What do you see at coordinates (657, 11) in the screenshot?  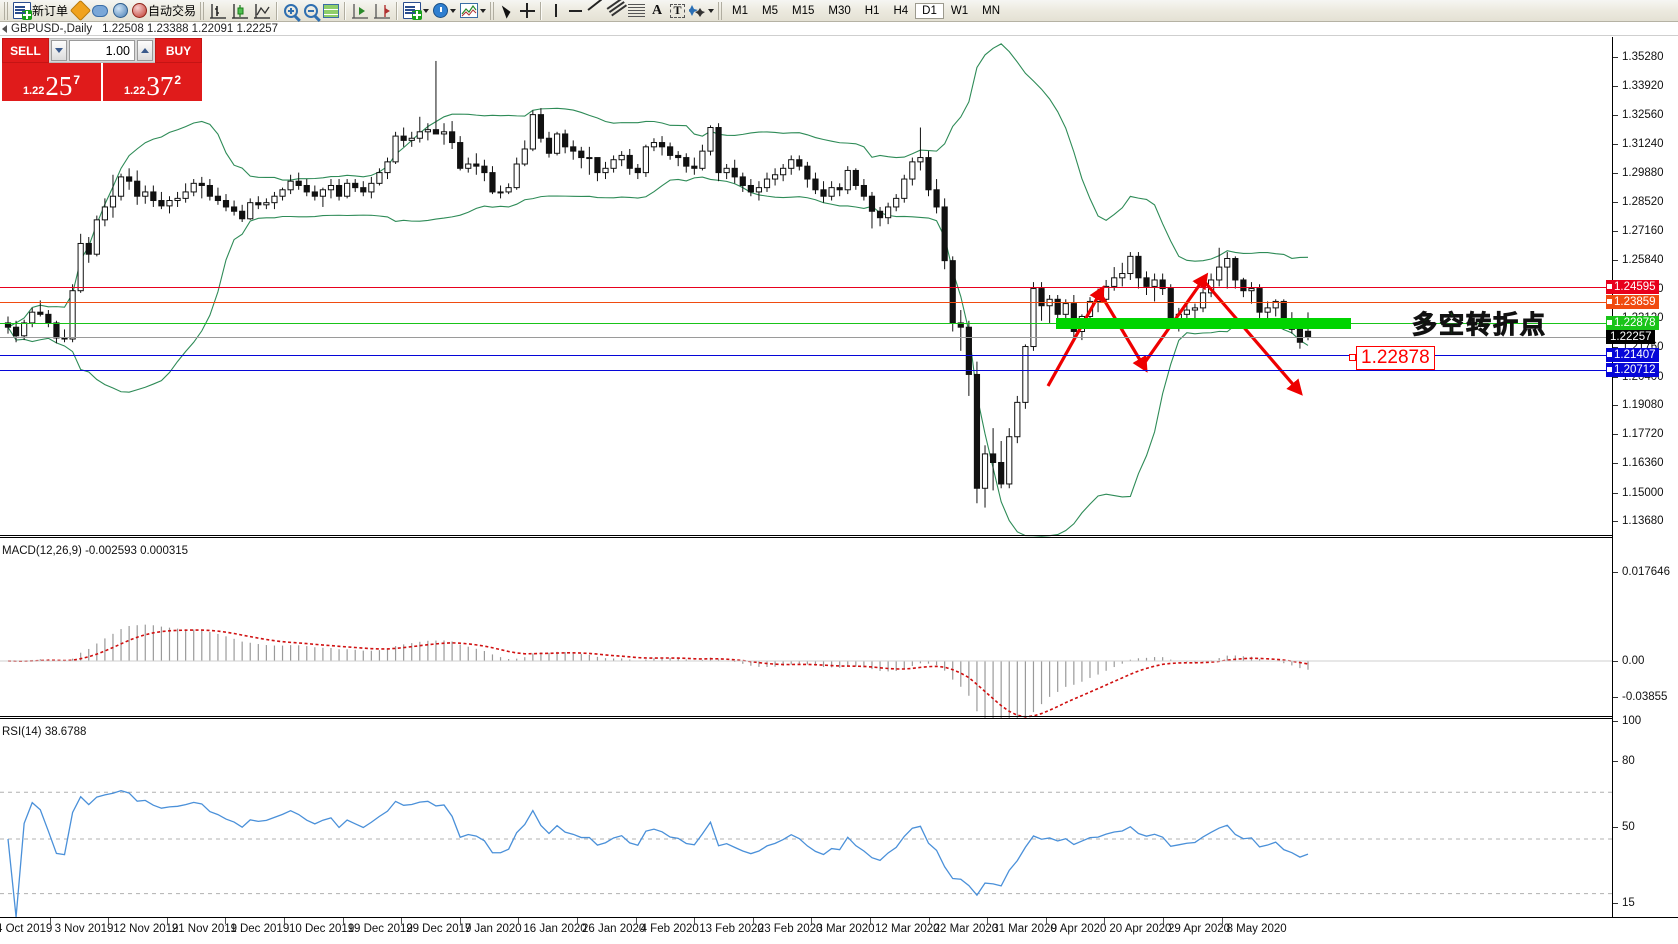 I see `text-button: A` at bounding box center [657, 11].